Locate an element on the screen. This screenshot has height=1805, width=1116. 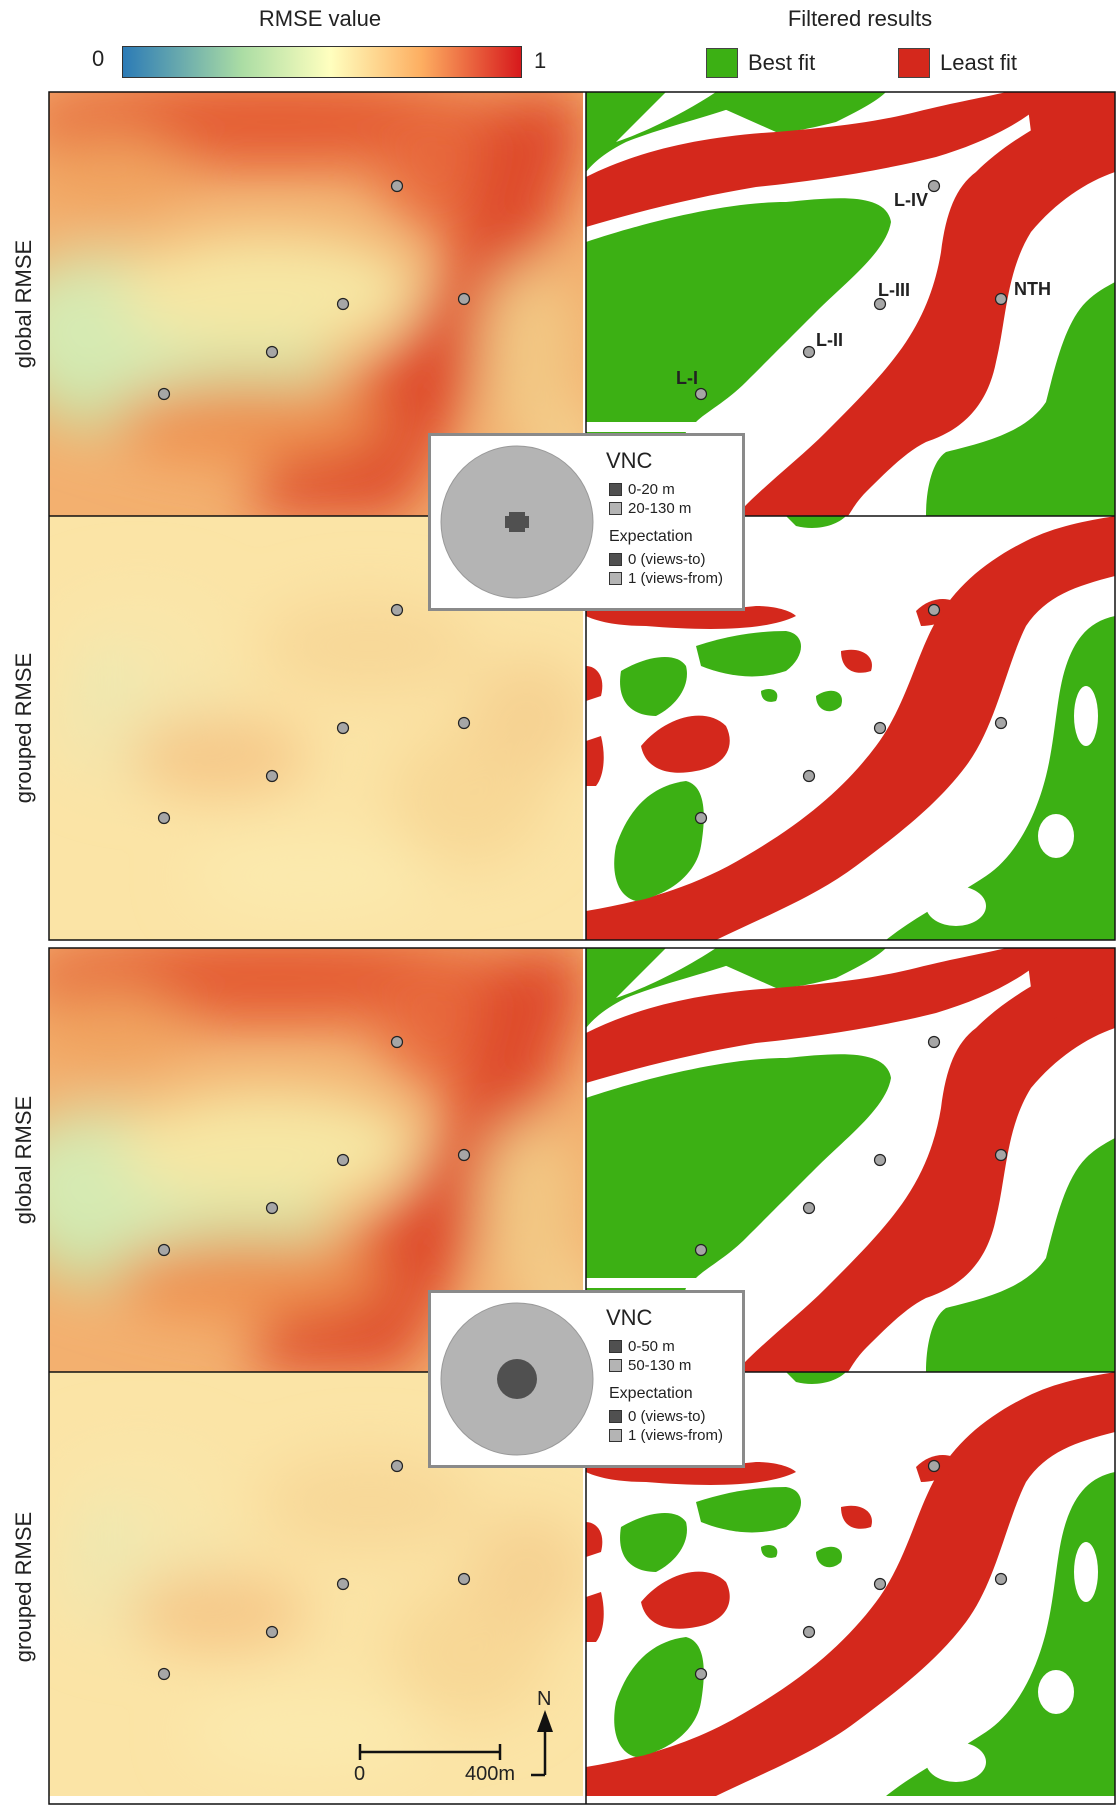
site-label-l-iv: L-IV is located at coordinates (911, 200).